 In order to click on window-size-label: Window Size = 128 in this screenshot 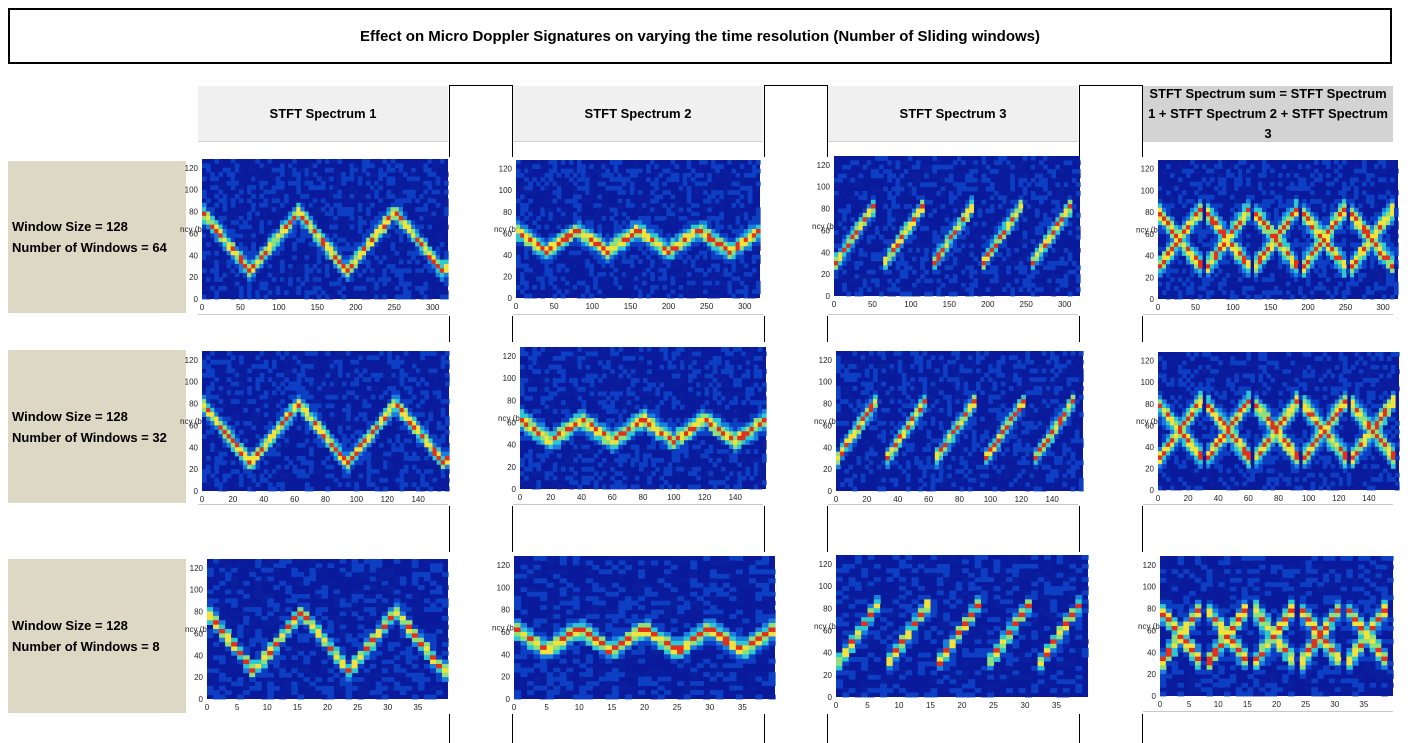, I will do `click(70, 416)`.